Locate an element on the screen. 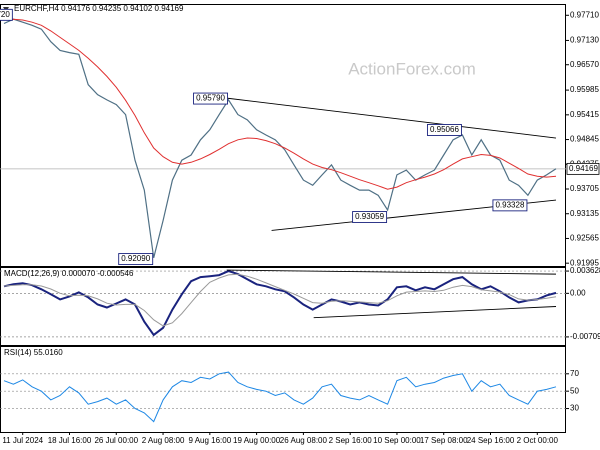 The width and height of the screenshot is (600, 450). y-tick-label: 0.95985 is located at coordinates (584, 89).